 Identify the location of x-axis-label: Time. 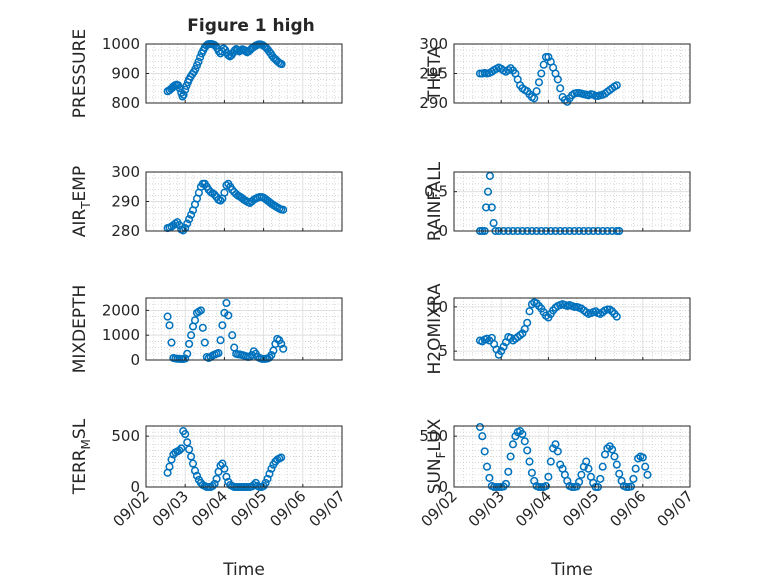
(571, 570).